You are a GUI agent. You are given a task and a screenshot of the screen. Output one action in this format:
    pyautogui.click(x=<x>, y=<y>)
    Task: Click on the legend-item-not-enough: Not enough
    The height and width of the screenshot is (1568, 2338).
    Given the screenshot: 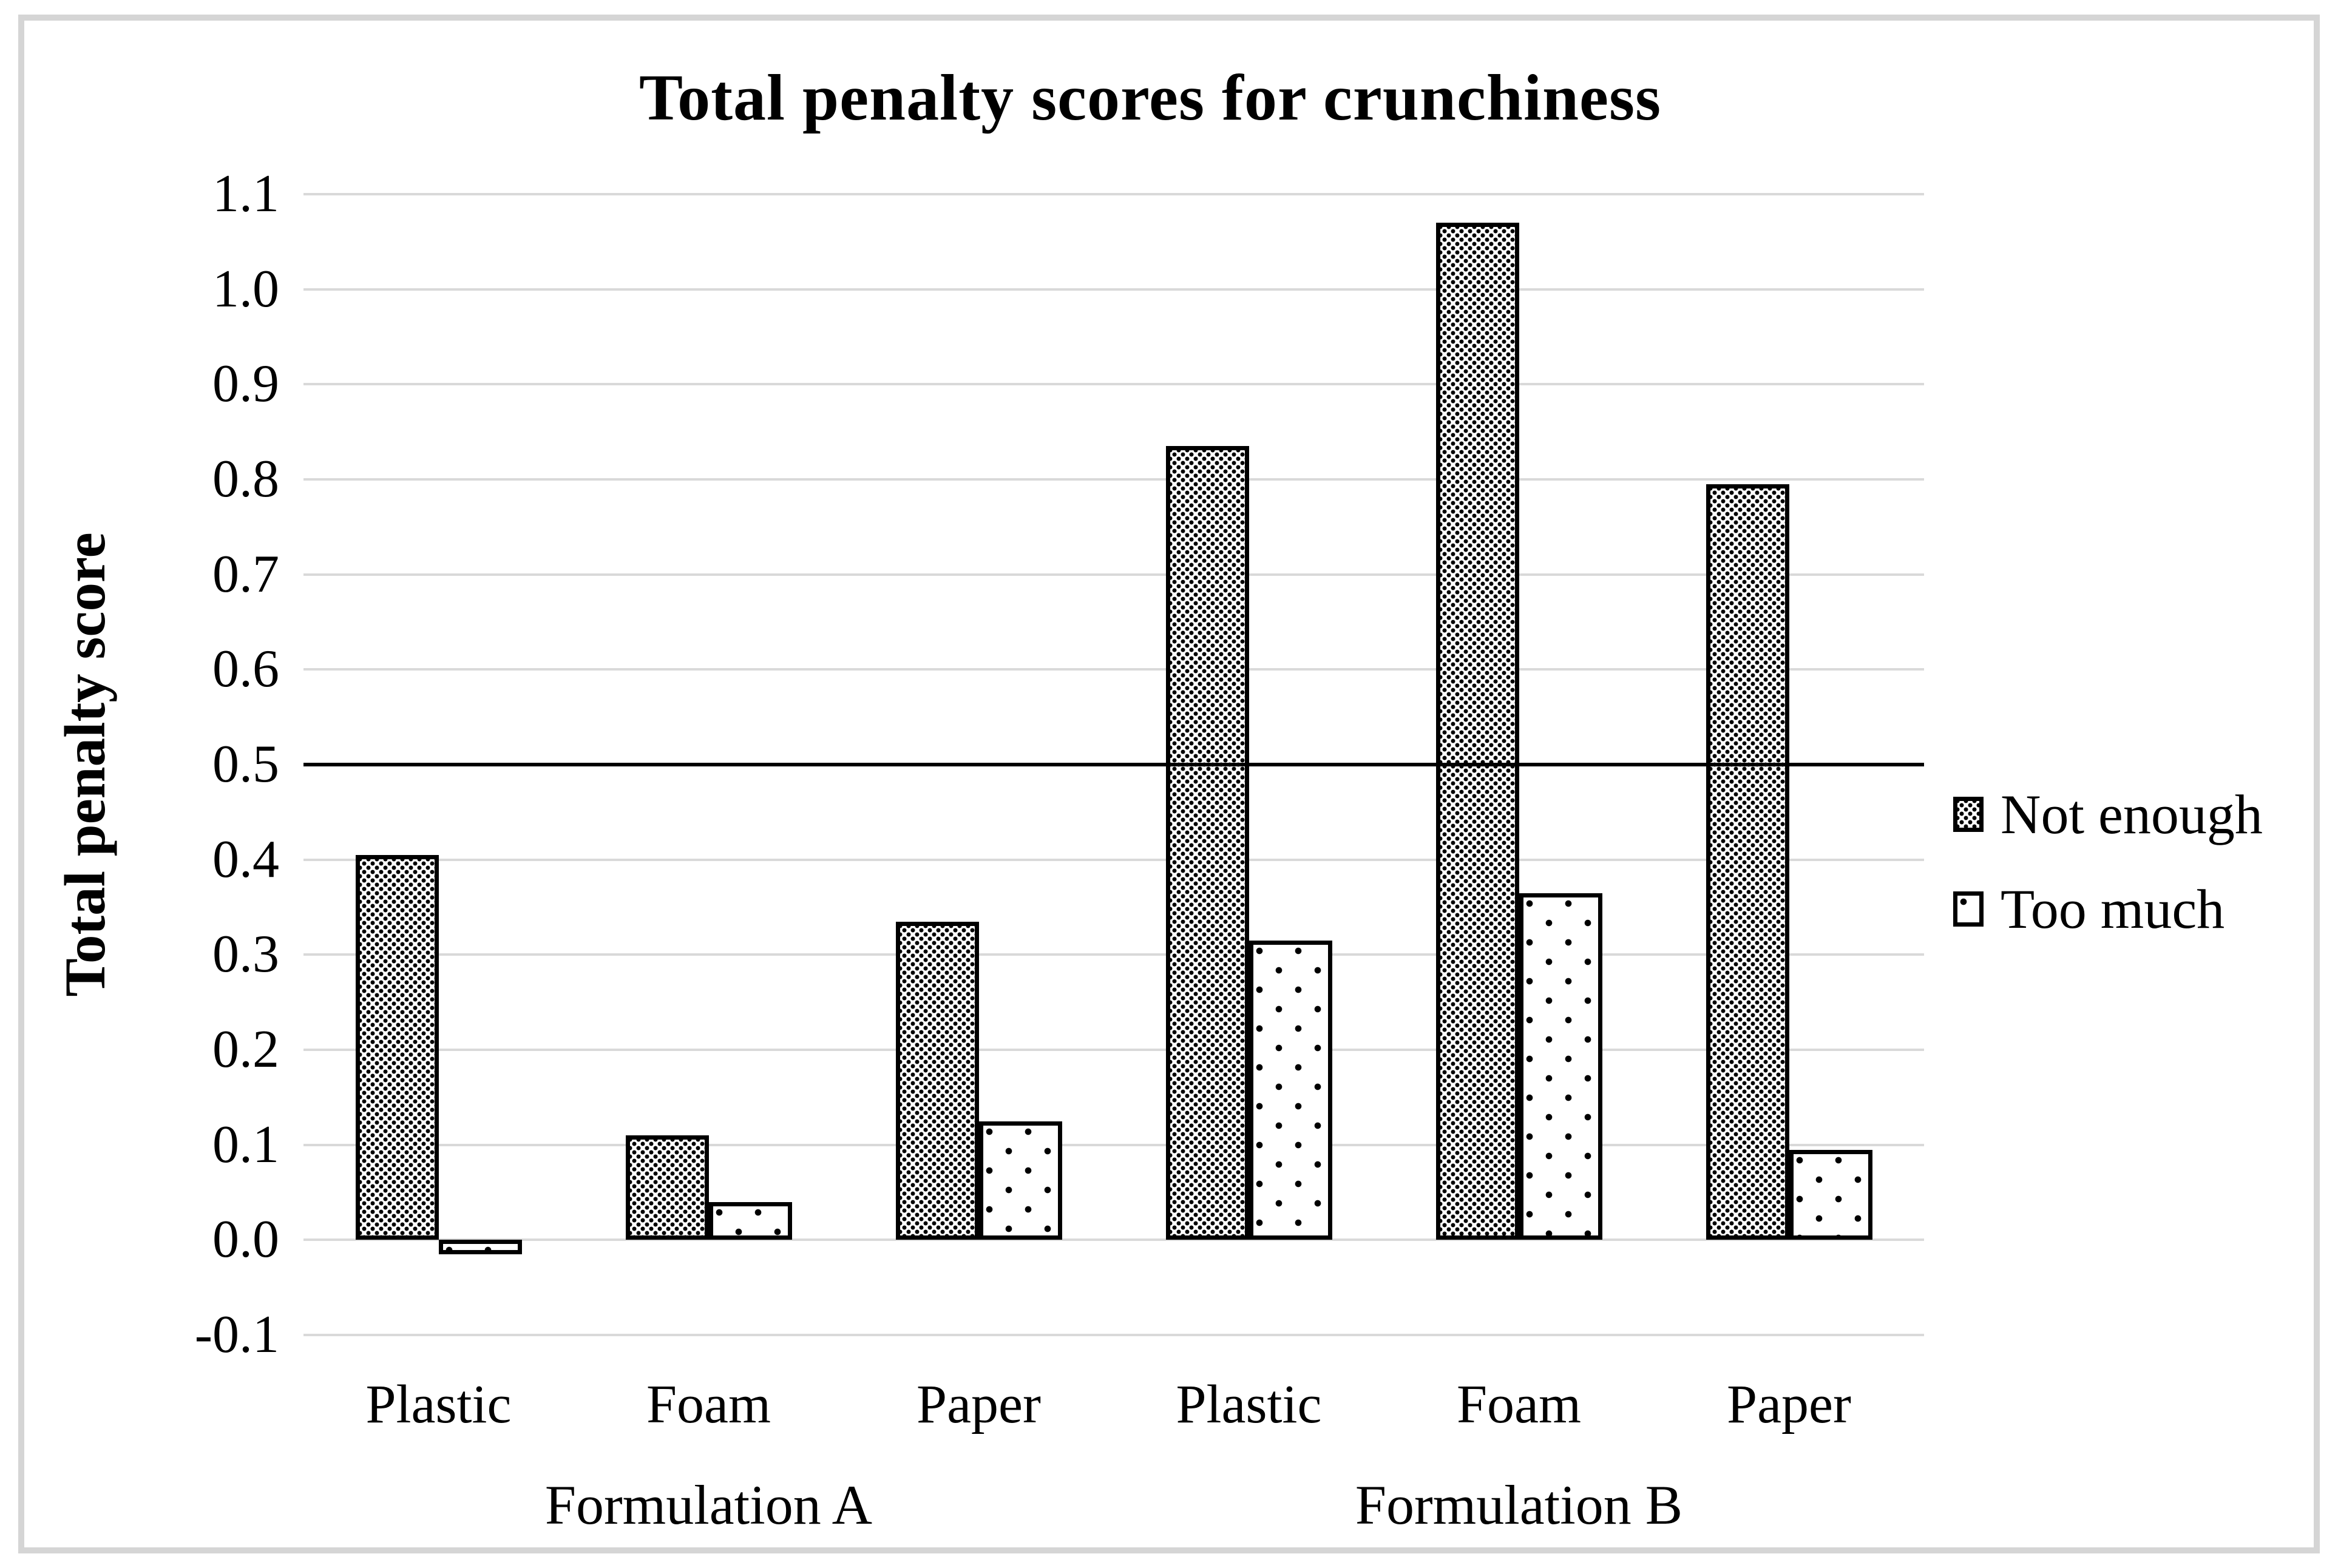 What is the action you would take?
    pyautogui.click(x=2108, y=814)
    